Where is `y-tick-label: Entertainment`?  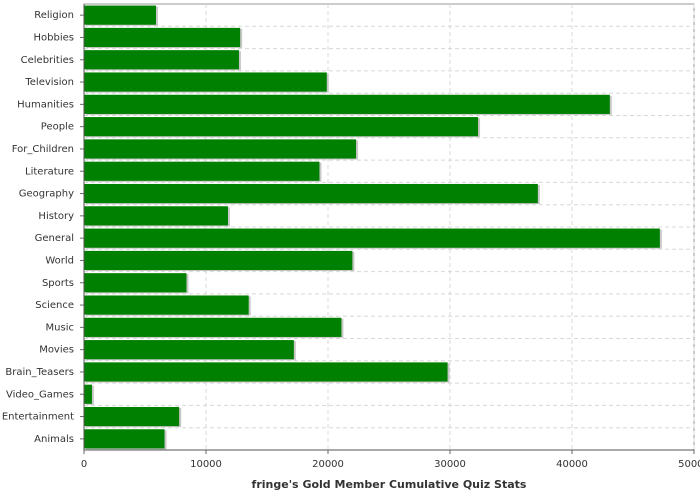
y-tick-label: Entertainment is located at coordinates (38, 417).